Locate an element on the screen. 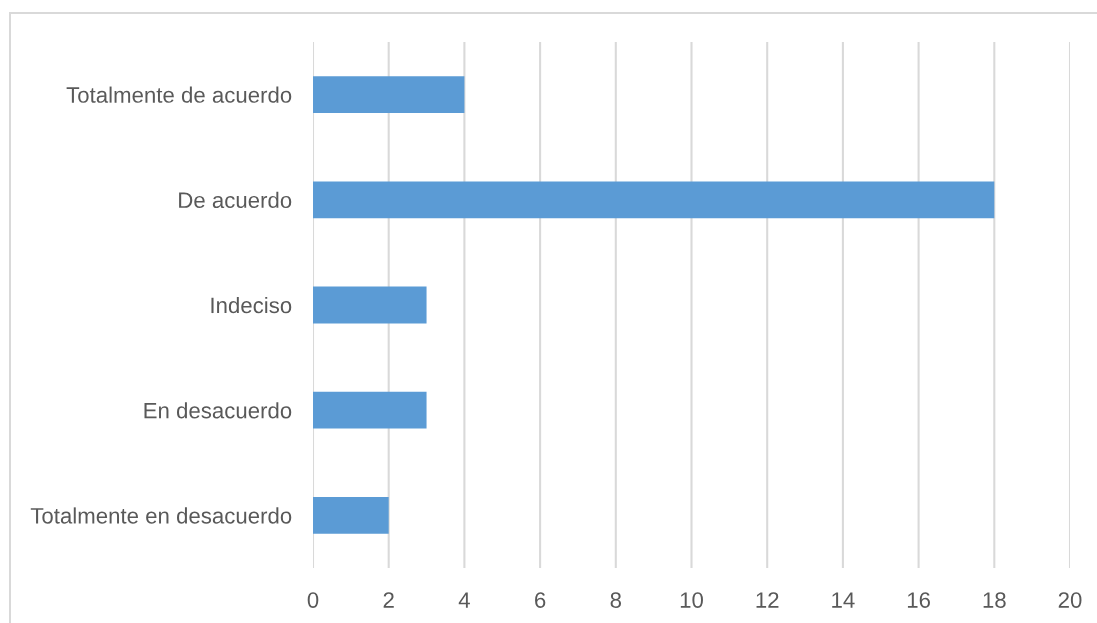 The width and height of the screenshot is (1097, 623). x-tick-label: 6 is located at coordinates (540, 600).